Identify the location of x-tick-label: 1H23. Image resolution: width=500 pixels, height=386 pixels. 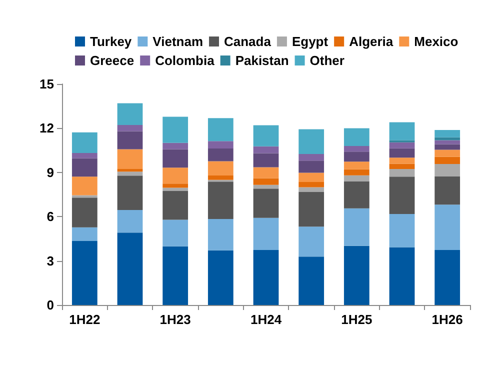
(175, 319).